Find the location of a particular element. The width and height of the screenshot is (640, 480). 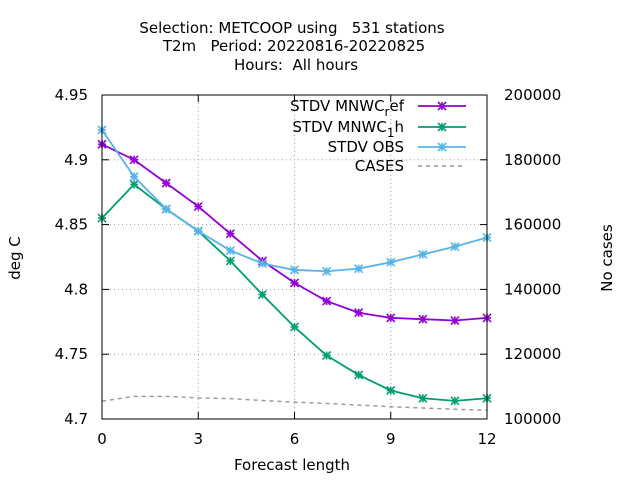

y-tick-label: 4.85 is located at coordinates (71, 225).